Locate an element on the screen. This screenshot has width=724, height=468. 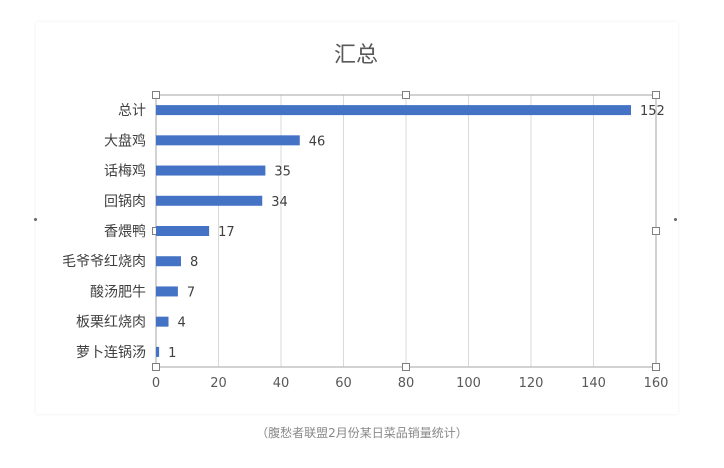
category-label: 萝卜连锅汤 is located at coordinates (111, 353).